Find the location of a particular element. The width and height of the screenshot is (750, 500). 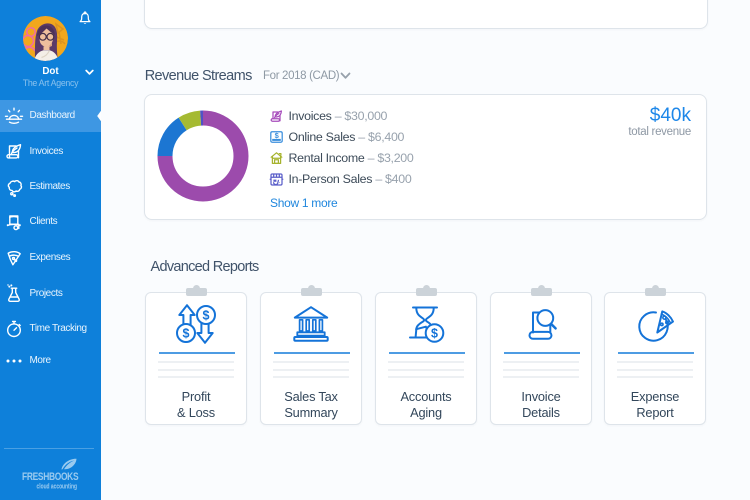

svg-text: cloud accounting is located at coordinates (57, 487).